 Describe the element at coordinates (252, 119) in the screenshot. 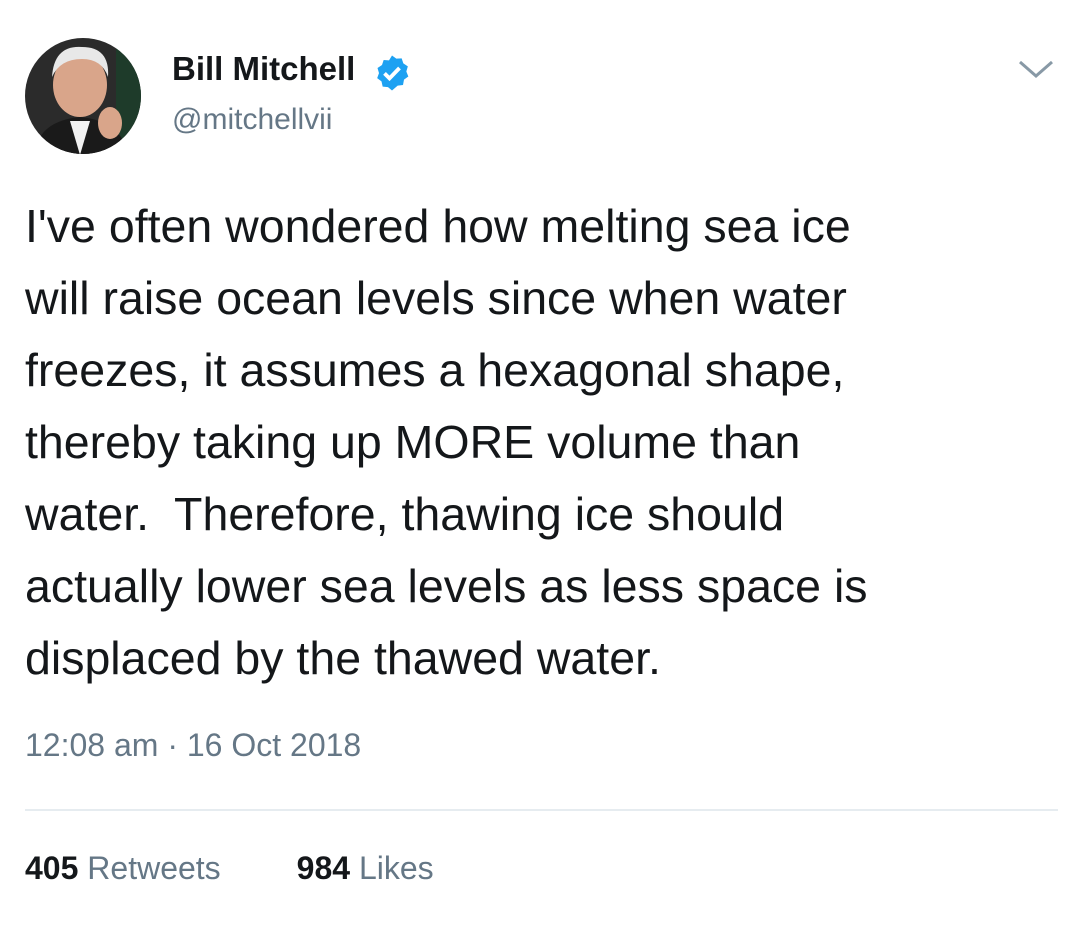

I see `user-handle: @mitchellvii` at that location.